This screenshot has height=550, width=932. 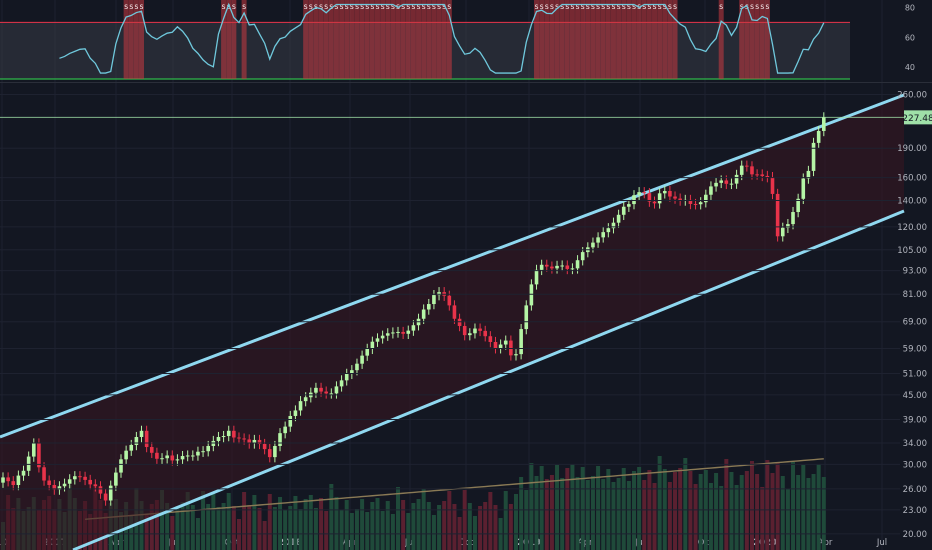 What do you see at coordinates (915, 535) in the screenshot?
I see `price-tick-label: 20.00` at bounding box center [915, 535].